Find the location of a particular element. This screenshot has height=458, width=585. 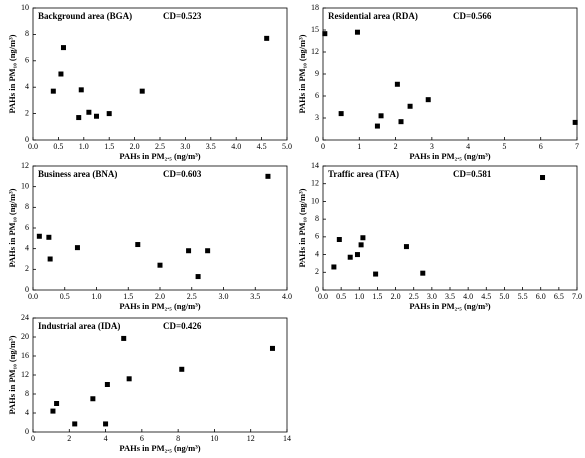

x-tick-label: 0 is located at coordinates (33, 438).